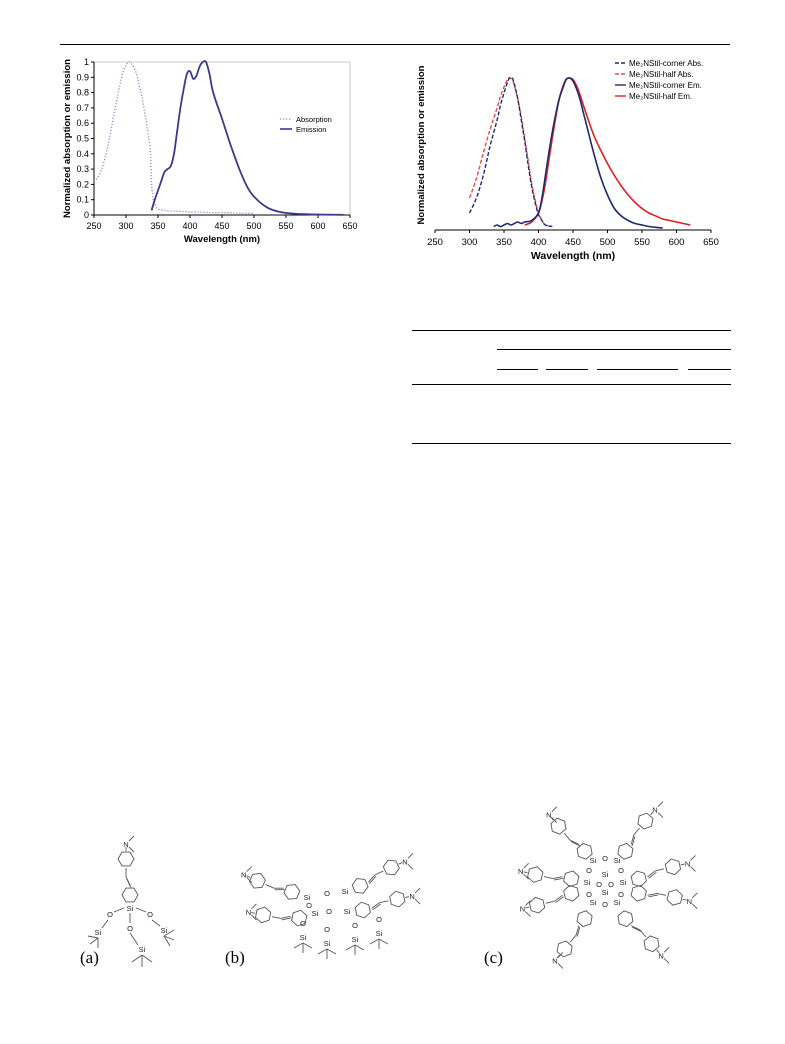  Describe the element at coordinates (571, 443) in the screenshot. I see `table-bottom-rule` at that location.